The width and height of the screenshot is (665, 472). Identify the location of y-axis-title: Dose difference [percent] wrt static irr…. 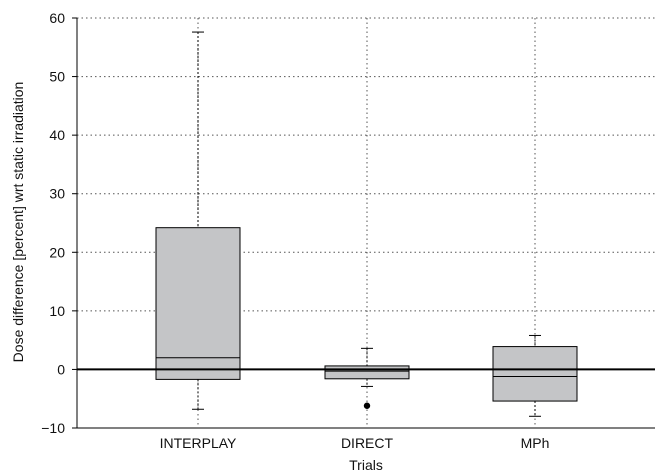
(18, 222).